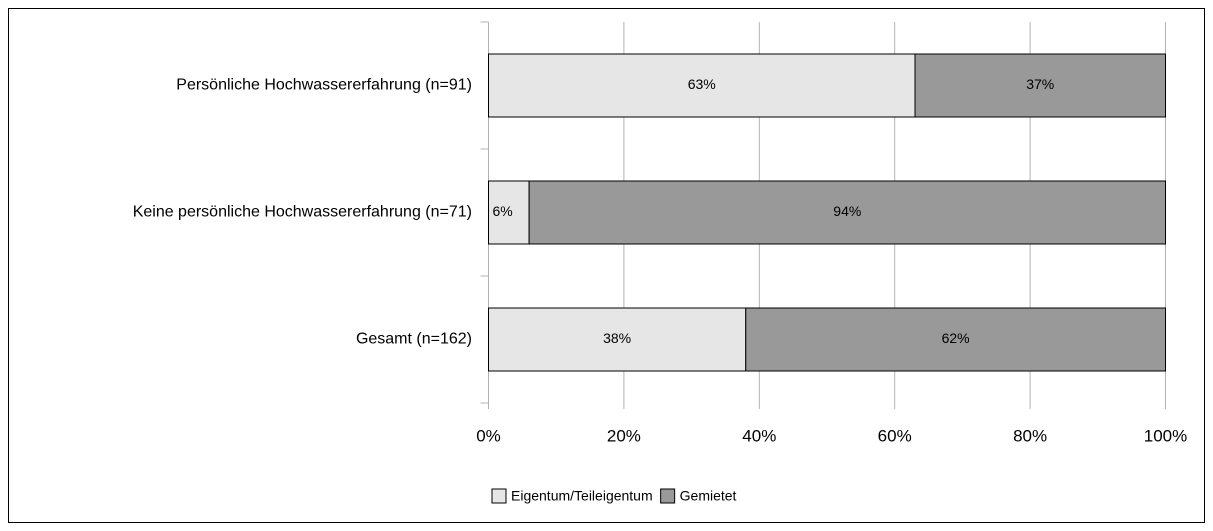 The height and width of the screenshot is (531, 1213). I want to click on x-tick-label: 20%, so click(624, 435).